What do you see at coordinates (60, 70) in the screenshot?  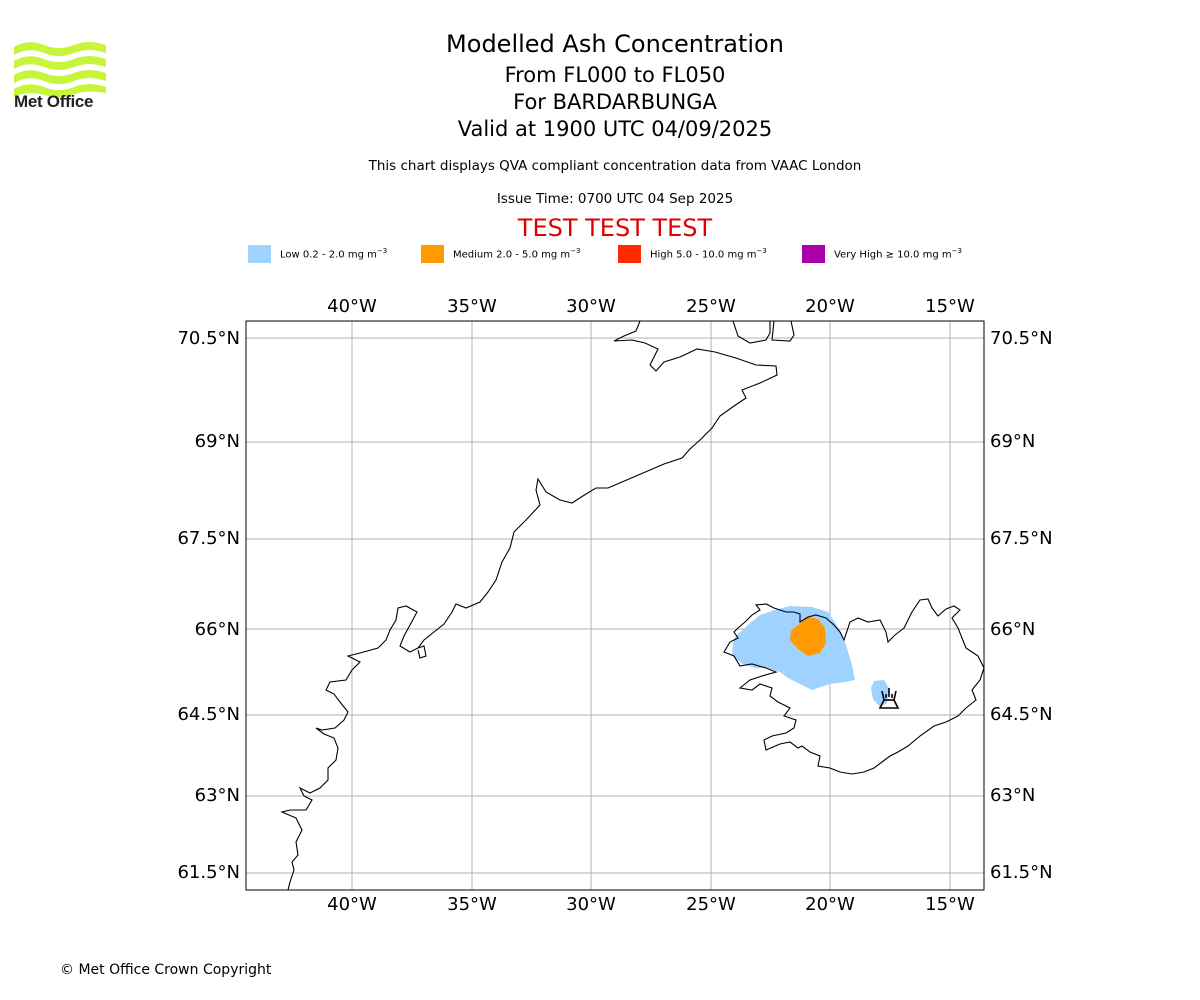 I see `met-office-logo` at bounding box center [60, 70].